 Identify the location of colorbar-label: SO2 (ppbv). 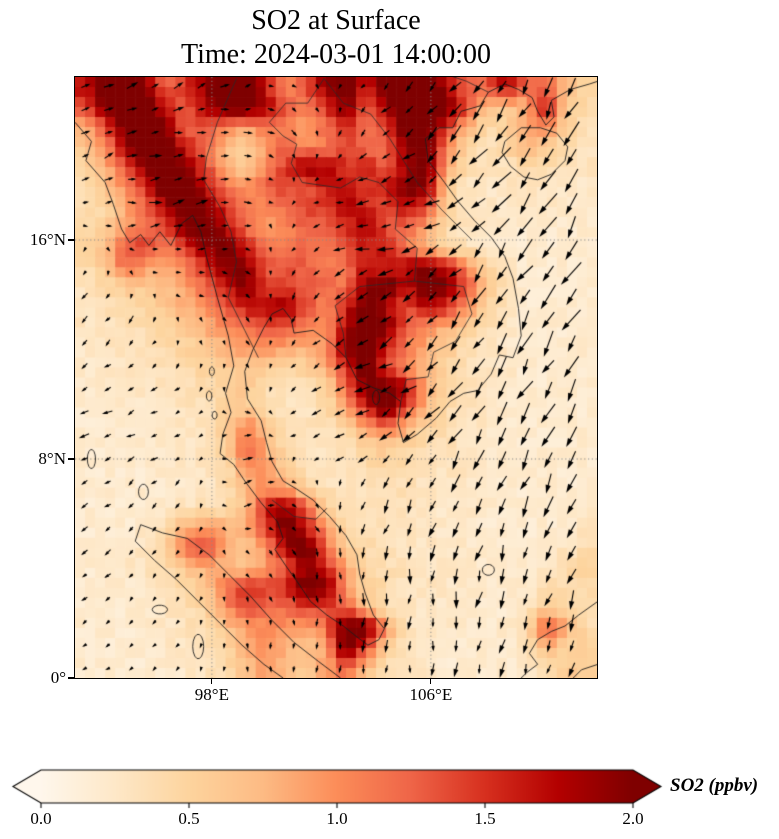
(714, 785).